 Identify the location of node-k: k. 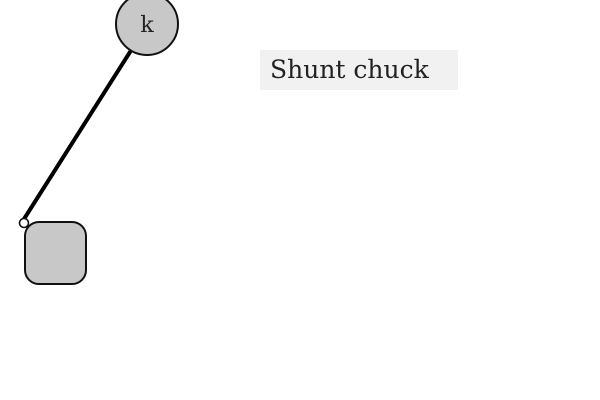
(147, 28).